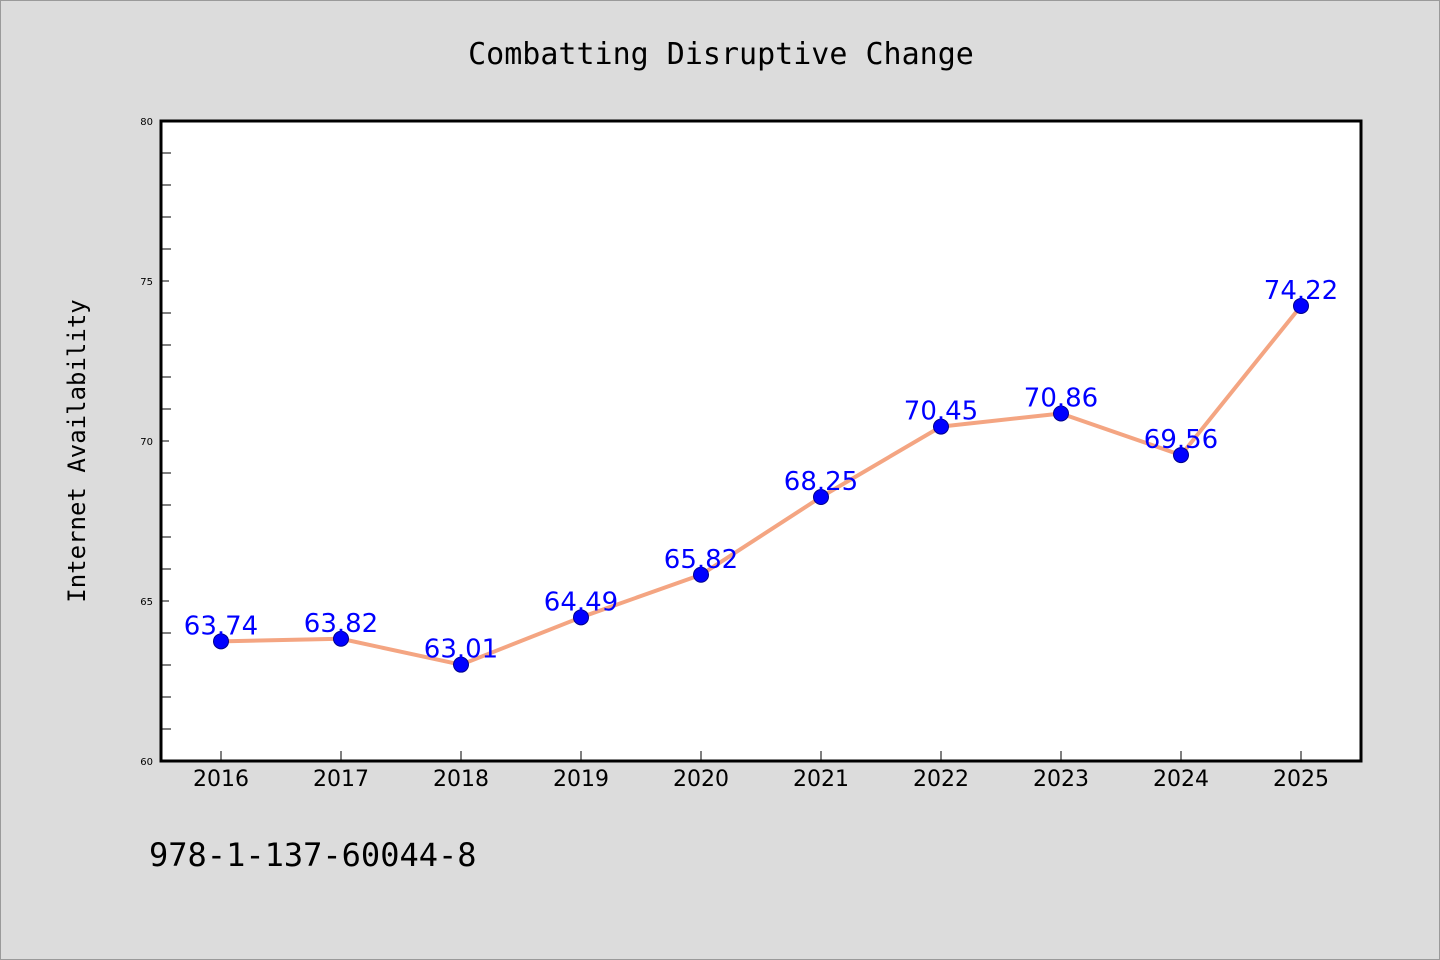 Image resolution: width=1440 pixels, height=960 pixels. What do you see at coordinates (701, 779) in the screenshot?
I see `x-tick-label: 2020` at bounding box center [701, 779].